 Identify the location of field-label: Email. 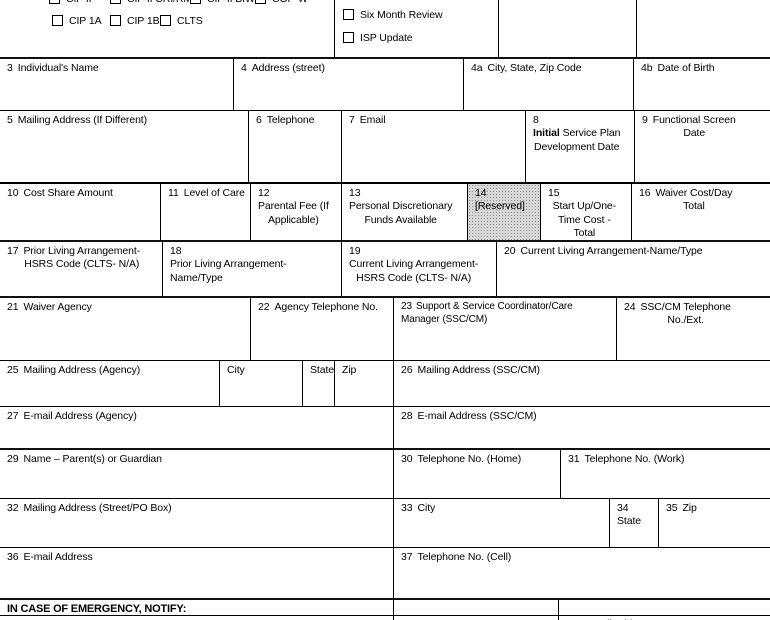
(372, 120).